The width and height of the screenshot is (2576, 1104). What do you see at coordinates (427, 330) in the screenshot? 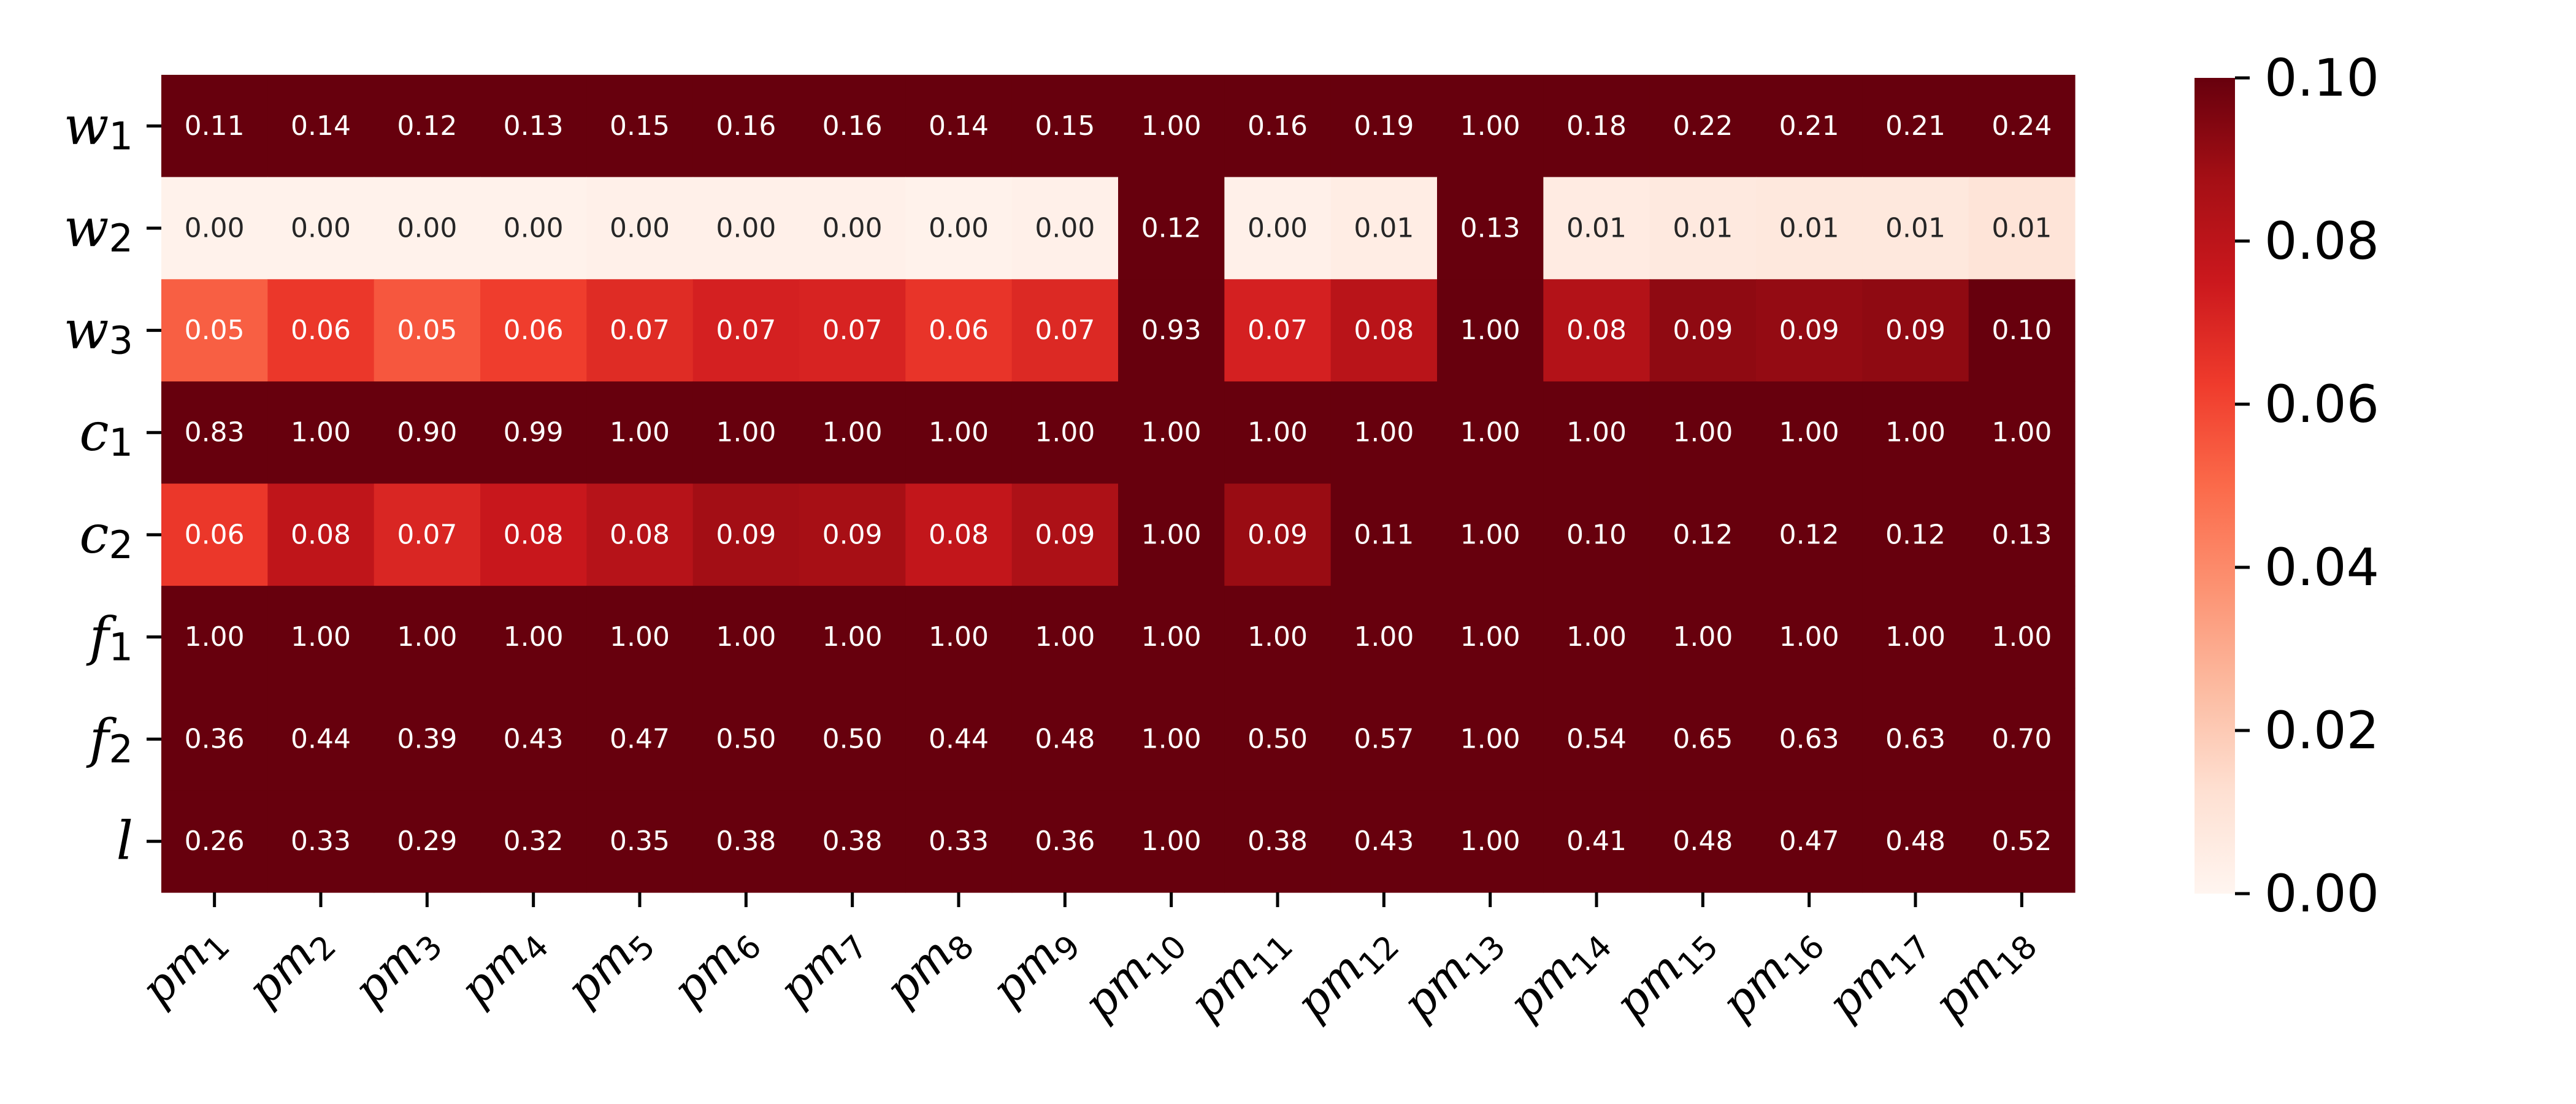
I see `cell-value-label-r2-c2: 0.05` at bounding box center [427, 330].